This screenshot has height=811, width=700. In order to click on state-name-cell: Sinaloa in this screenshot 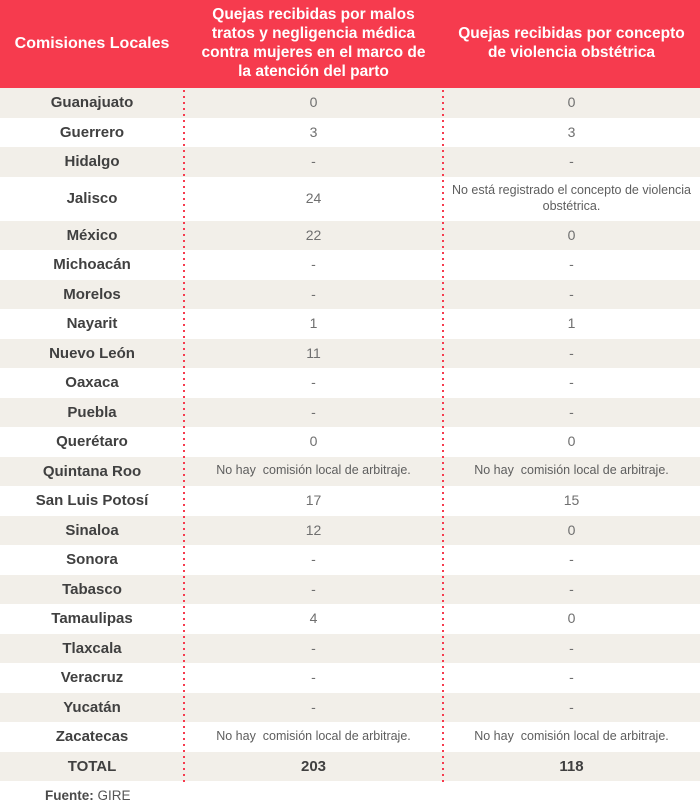, I will do `click(92, 530)`.